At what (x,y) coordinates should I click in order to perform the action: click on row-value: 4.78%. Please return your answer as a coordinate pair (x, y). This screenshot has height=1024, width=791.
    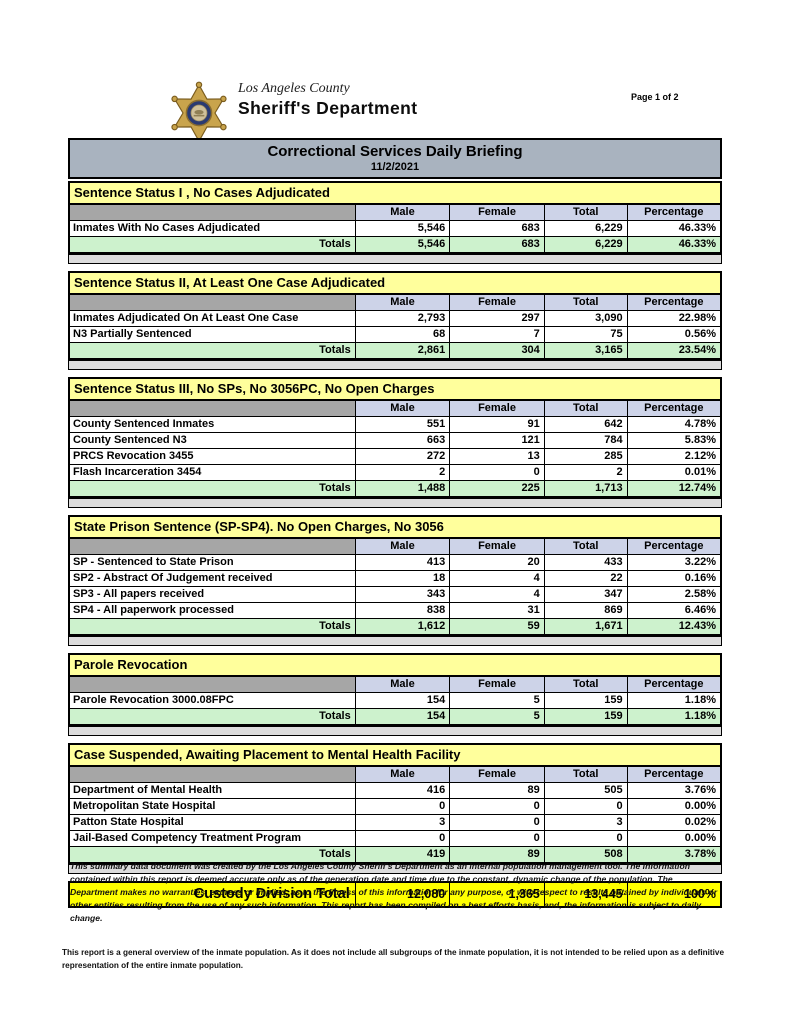
    Looking at the image, I should click on (674, 424).